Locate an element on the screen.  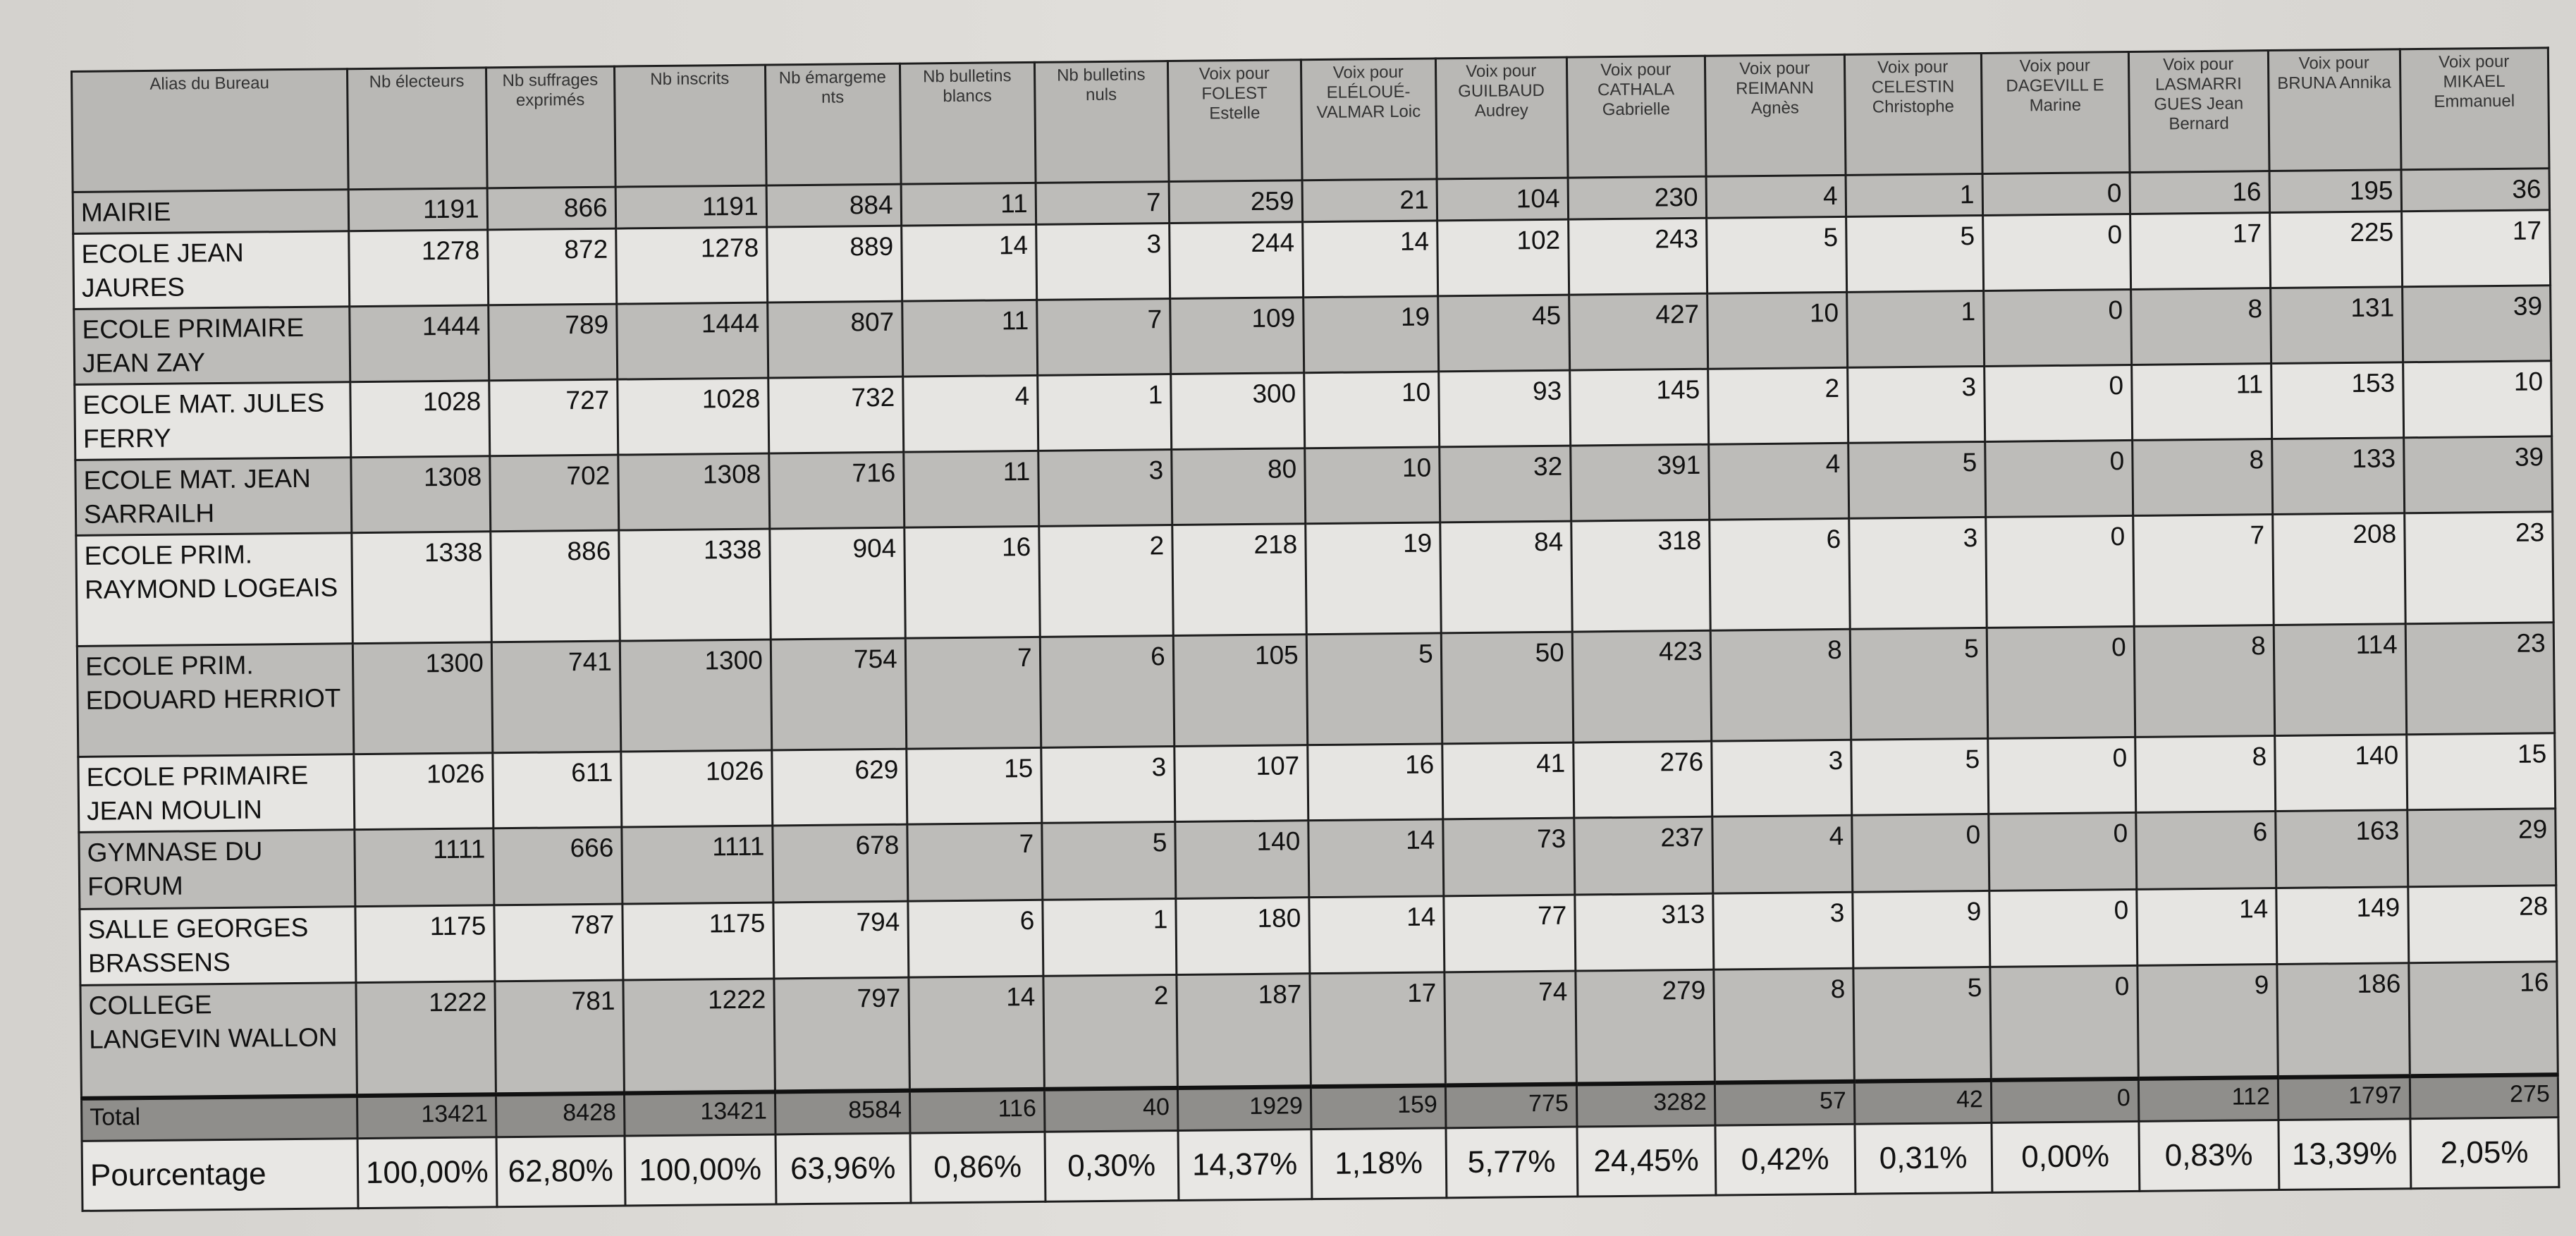
cell-value: 611 is located at coordinates (557, 790).